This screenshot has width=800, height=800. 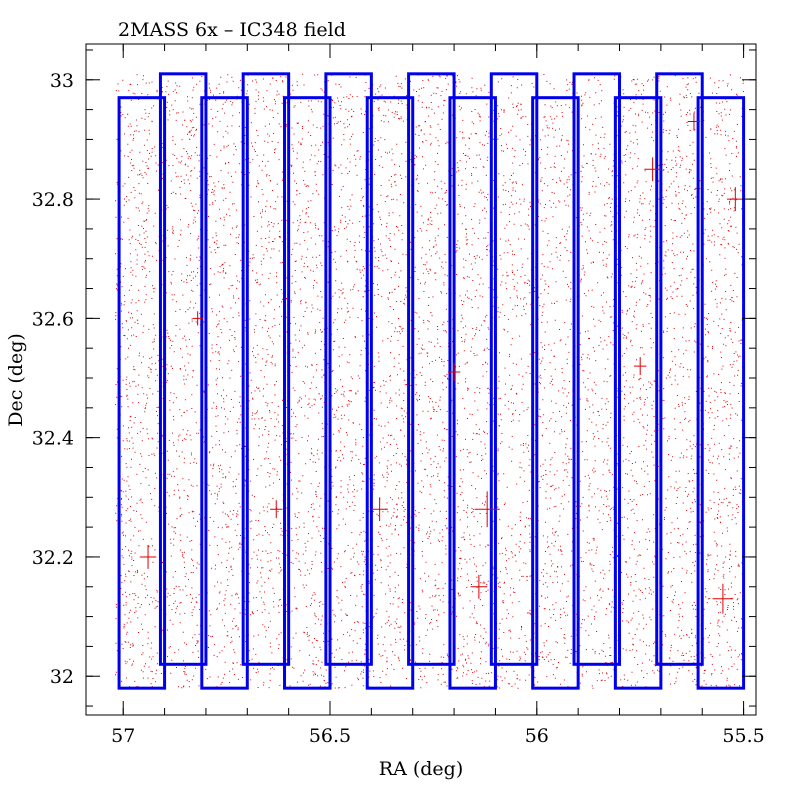 What do you see at coordinates (53, 319) in the screenshot?
I see `y-tick-label: 32.6` at bounding box center [53, 319].